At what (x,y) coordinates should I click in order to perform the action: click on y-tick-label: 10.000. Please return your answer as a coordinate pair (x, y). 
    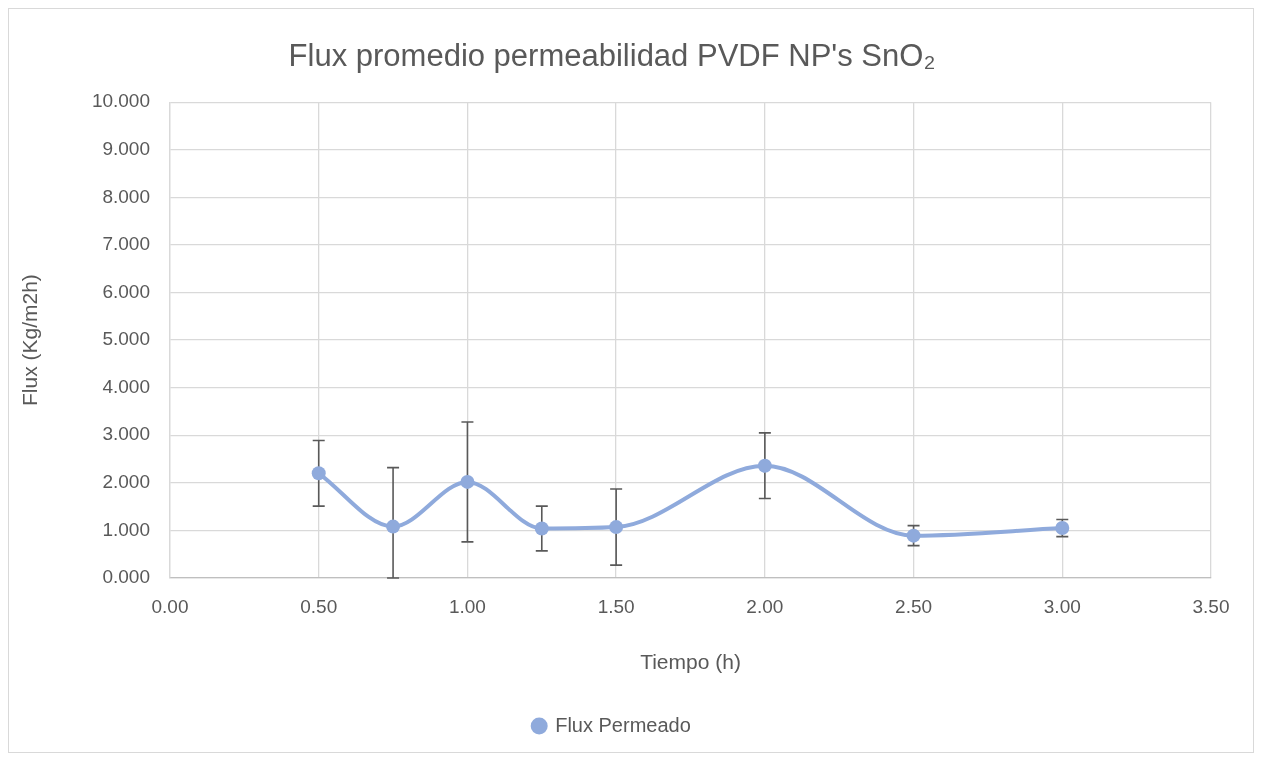
    Looking at the image, I should click on (120, 101).